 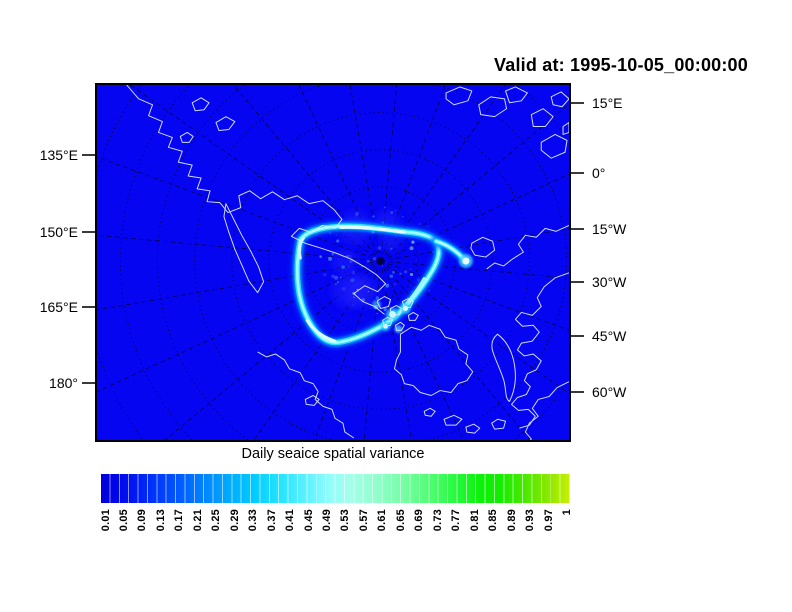 What do you see at coordinates (179, 520) in the screenshot?
I see `colorbar-tick-label: 0.17` at bounding box center [179, 520].